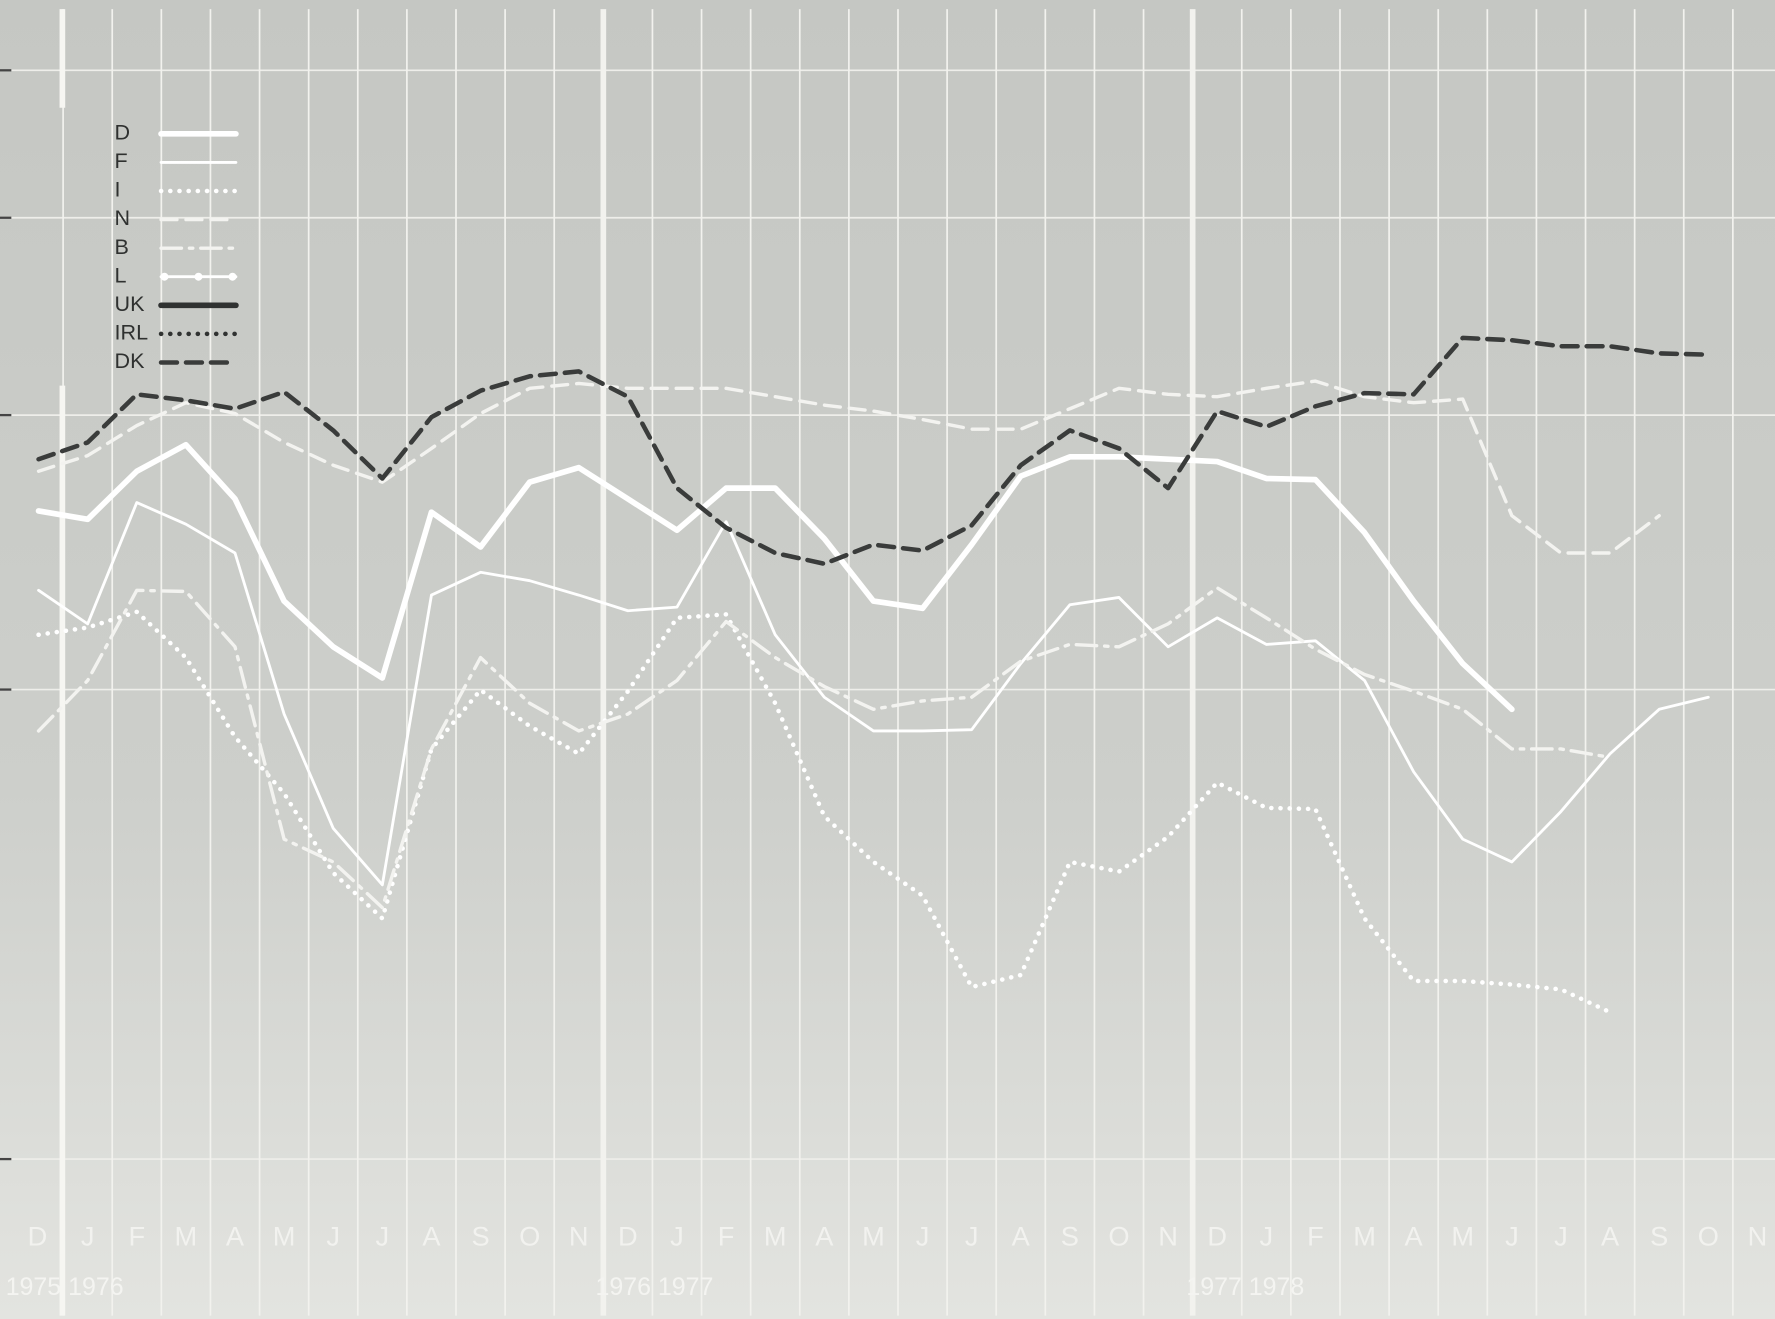 This screenshot has width=1775, height=1319. What do you see at coordinates (122, 247) in the screenshot?
I see `legend-label: B` at bounding box center [122, 247].